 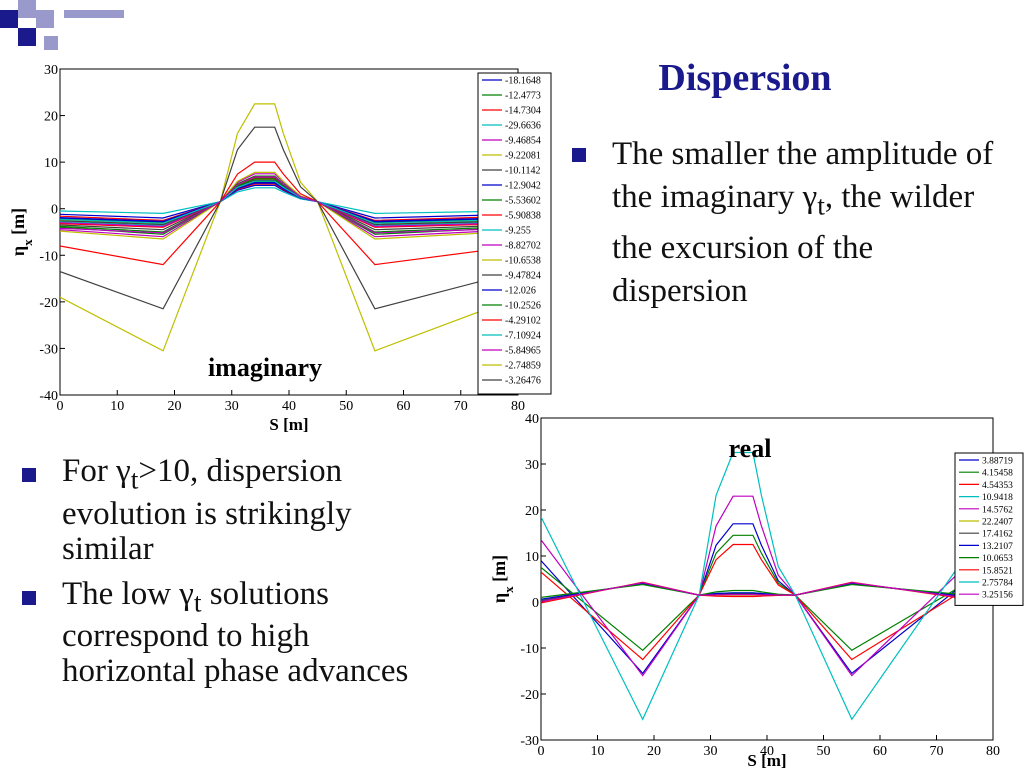 What do you see at coordinates (265, 367) in the screenshot?
I see `chart-annotation: imaginary` at bounding box center [265, 367].